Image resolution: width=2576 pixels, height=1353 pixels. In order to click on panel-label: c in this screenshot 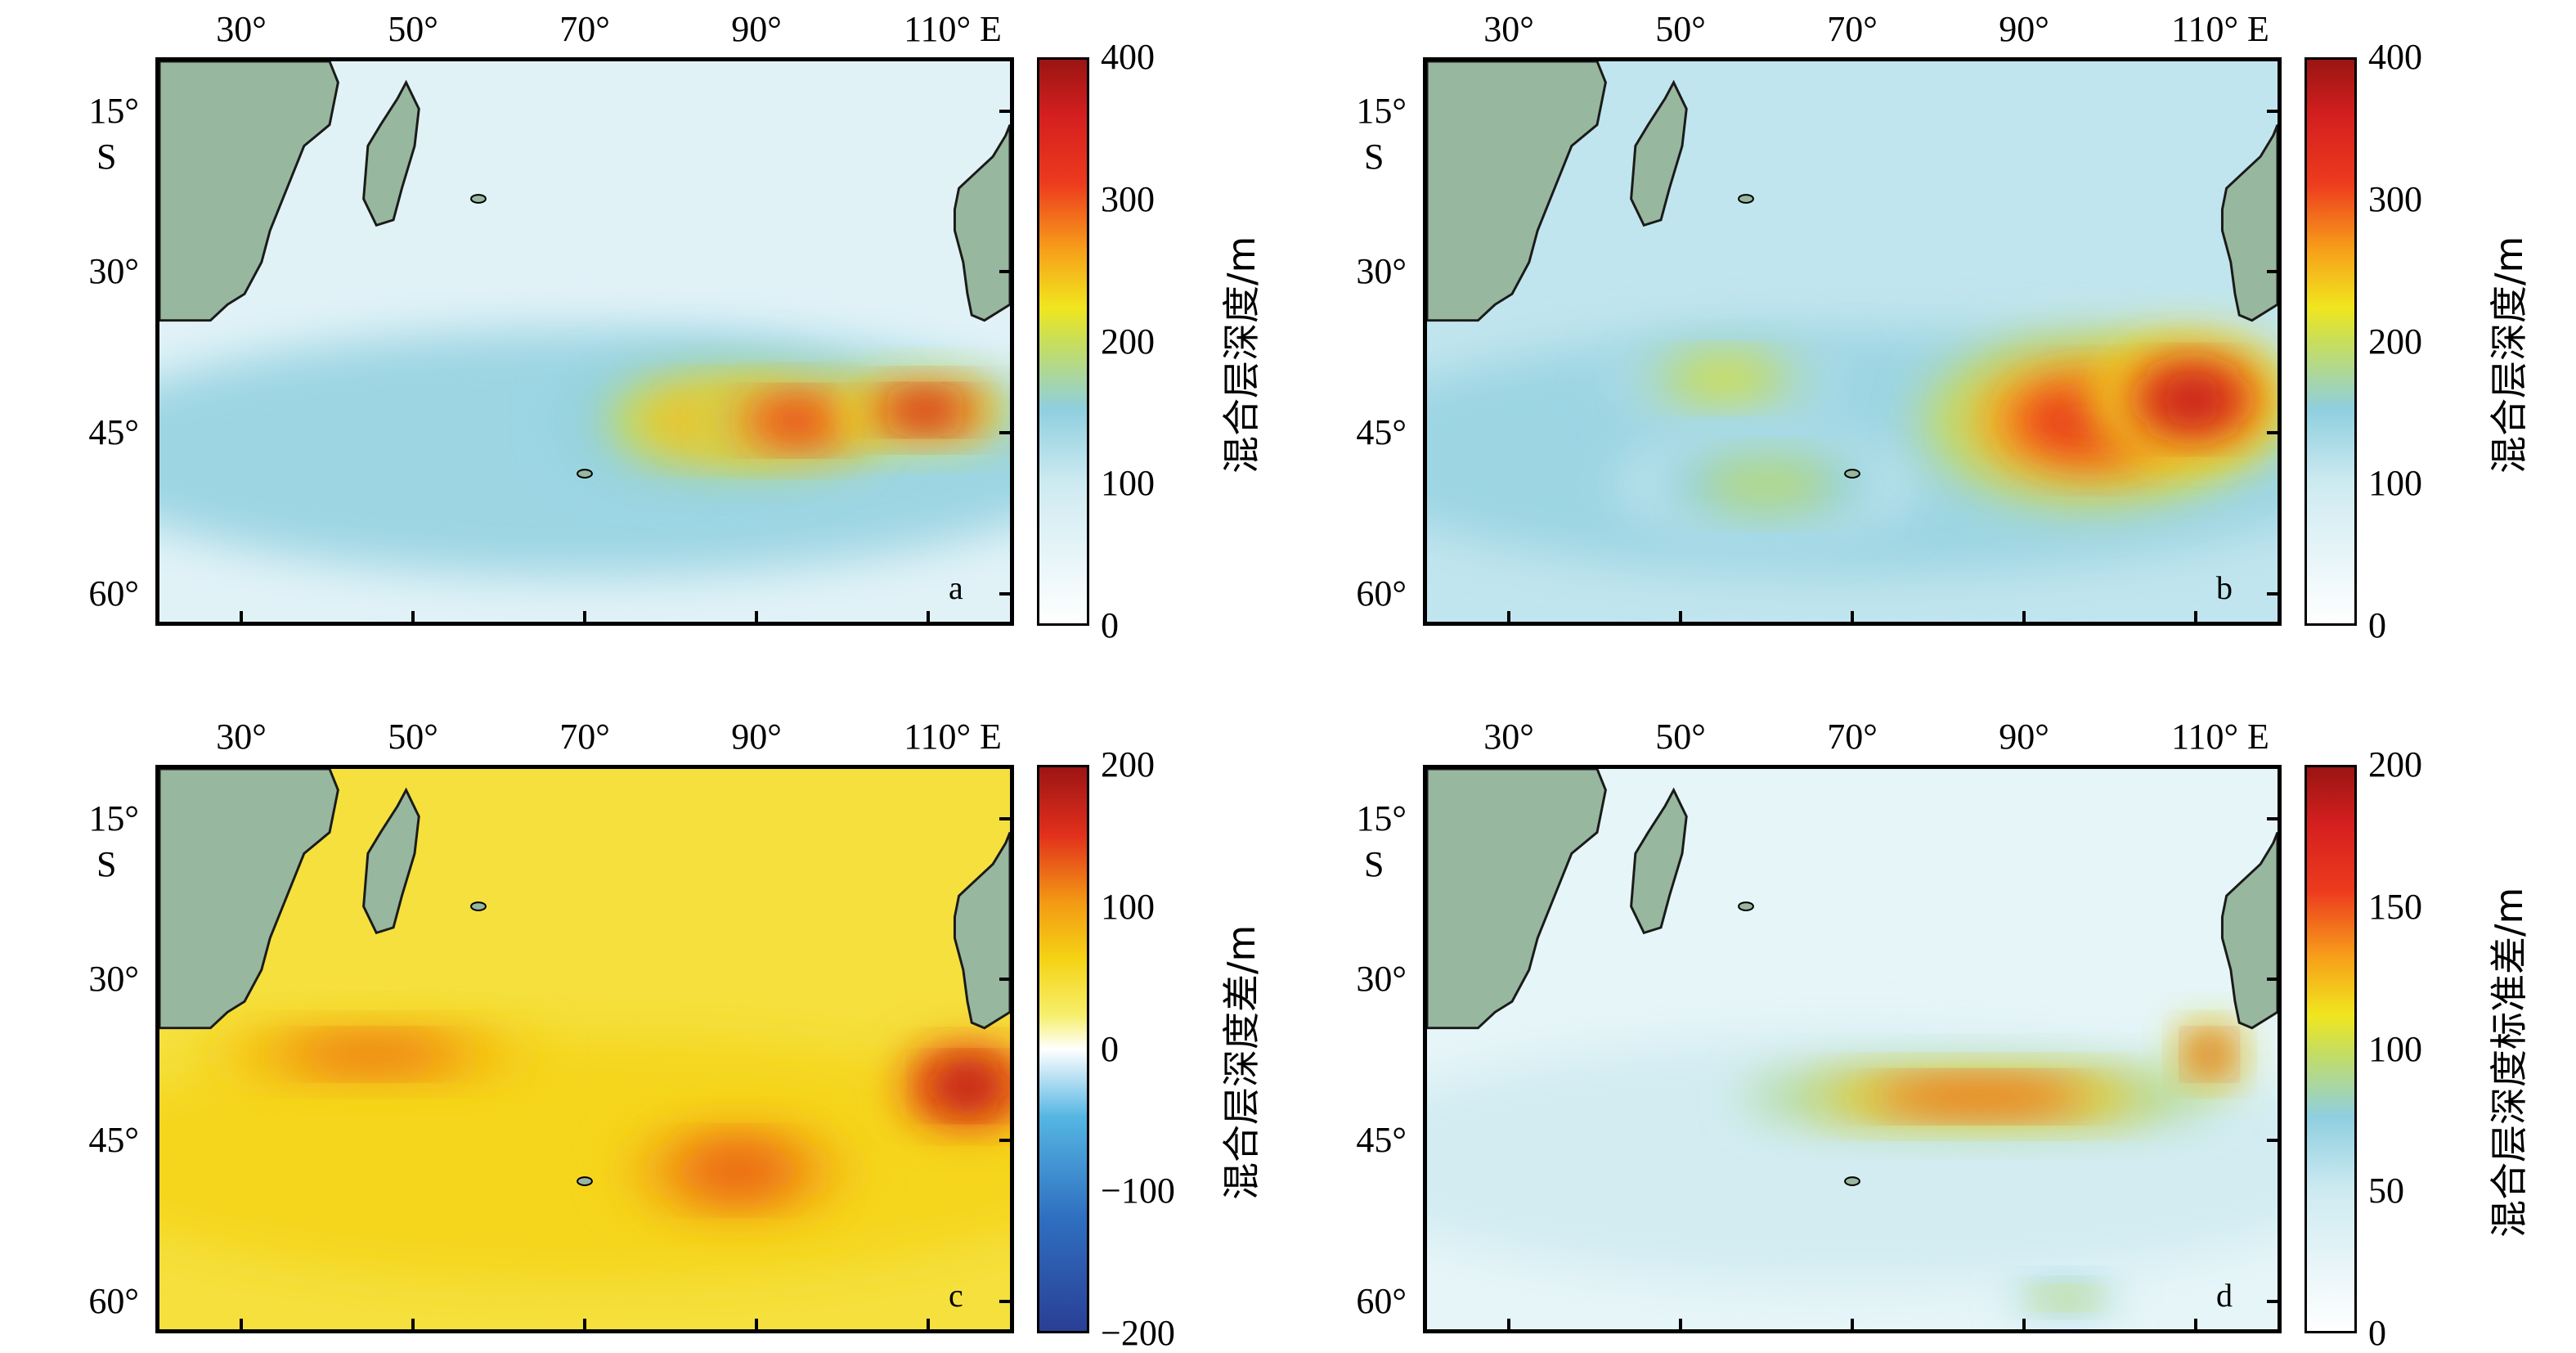, I will do `click(956, 1295)`.